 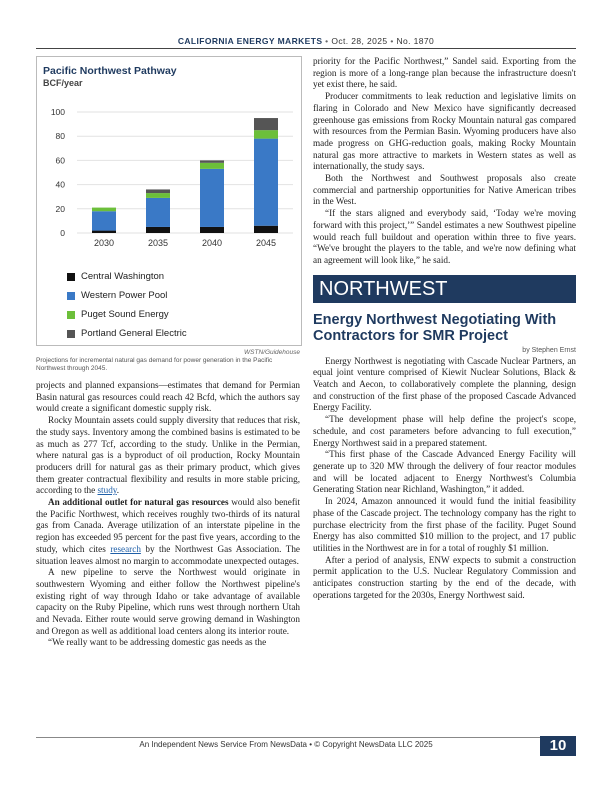 I want to click on legend-label: Portland General Electric, so click(x=134, y=333).